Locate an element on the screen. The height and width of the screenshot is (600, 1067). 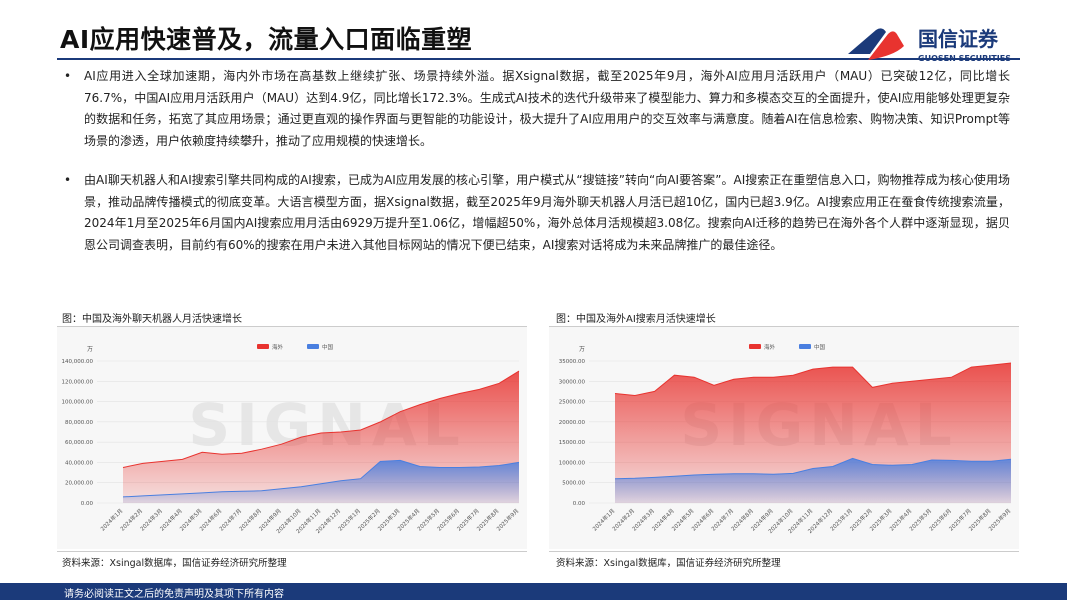
y-tick-label: 140,000.00 is located at coordinates (78, 362).